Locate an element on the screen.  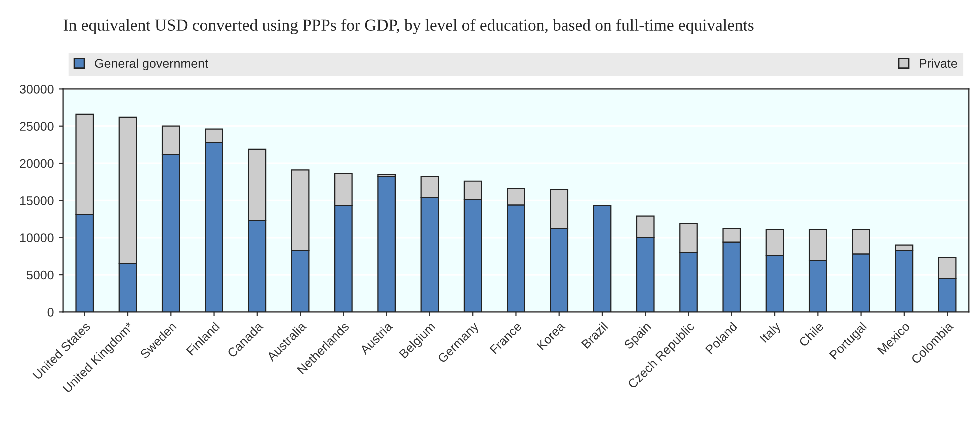
y-tick-label: 15000 is located at coordinates (37, 201).